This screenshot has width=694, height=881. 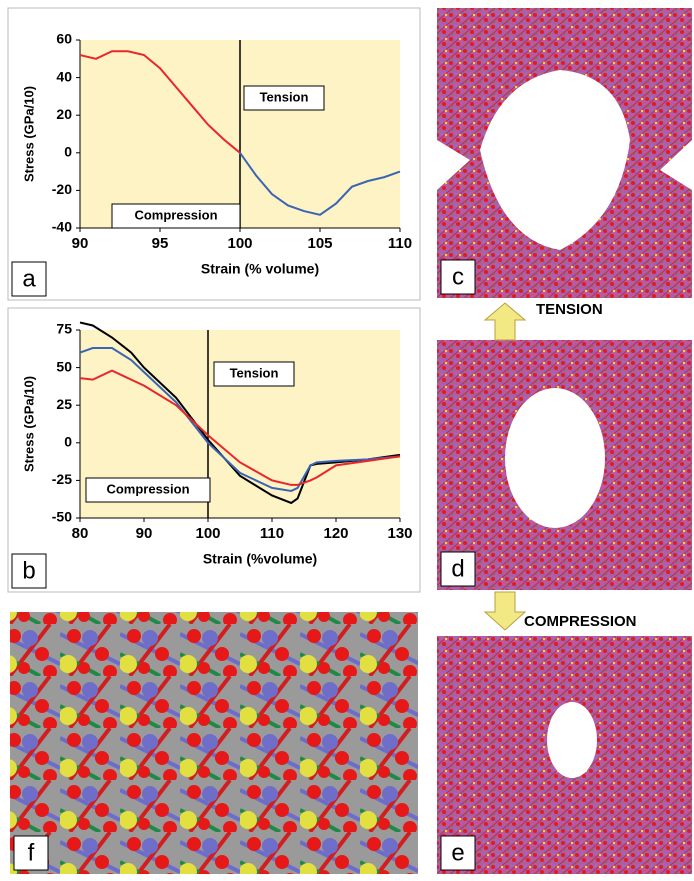 What do you see at coordinates (260, 269) in the screenshot?
I see `x-axis-label: Strain (% volume)` at bounding box center [260, 269].